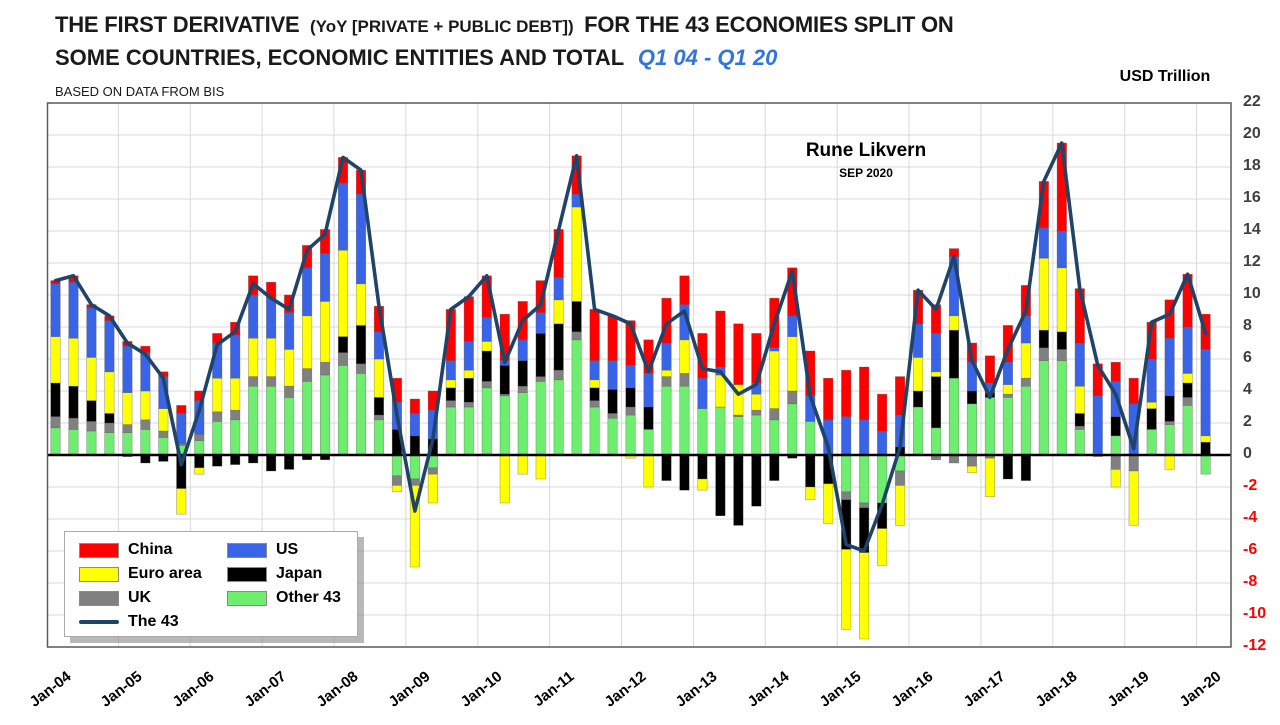  What do you see at coordinates (1252, 133) in the screenshot?
I see `y-tick-20: 20` at bounding box center [1252, 133].